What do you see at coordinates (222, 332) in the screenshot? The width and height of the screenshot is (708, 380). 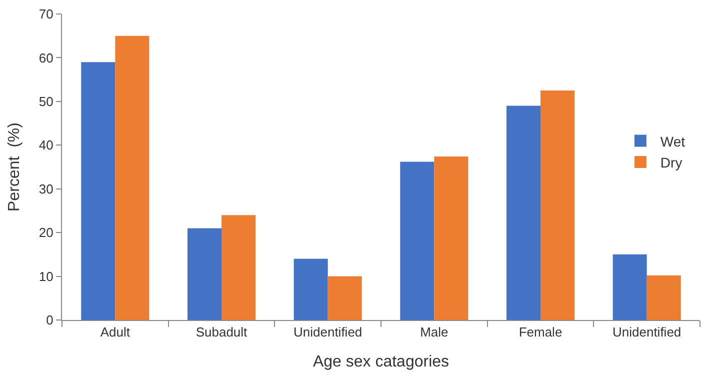 I see `x-tick-label: Subadult` at bounding box center [222, 332].